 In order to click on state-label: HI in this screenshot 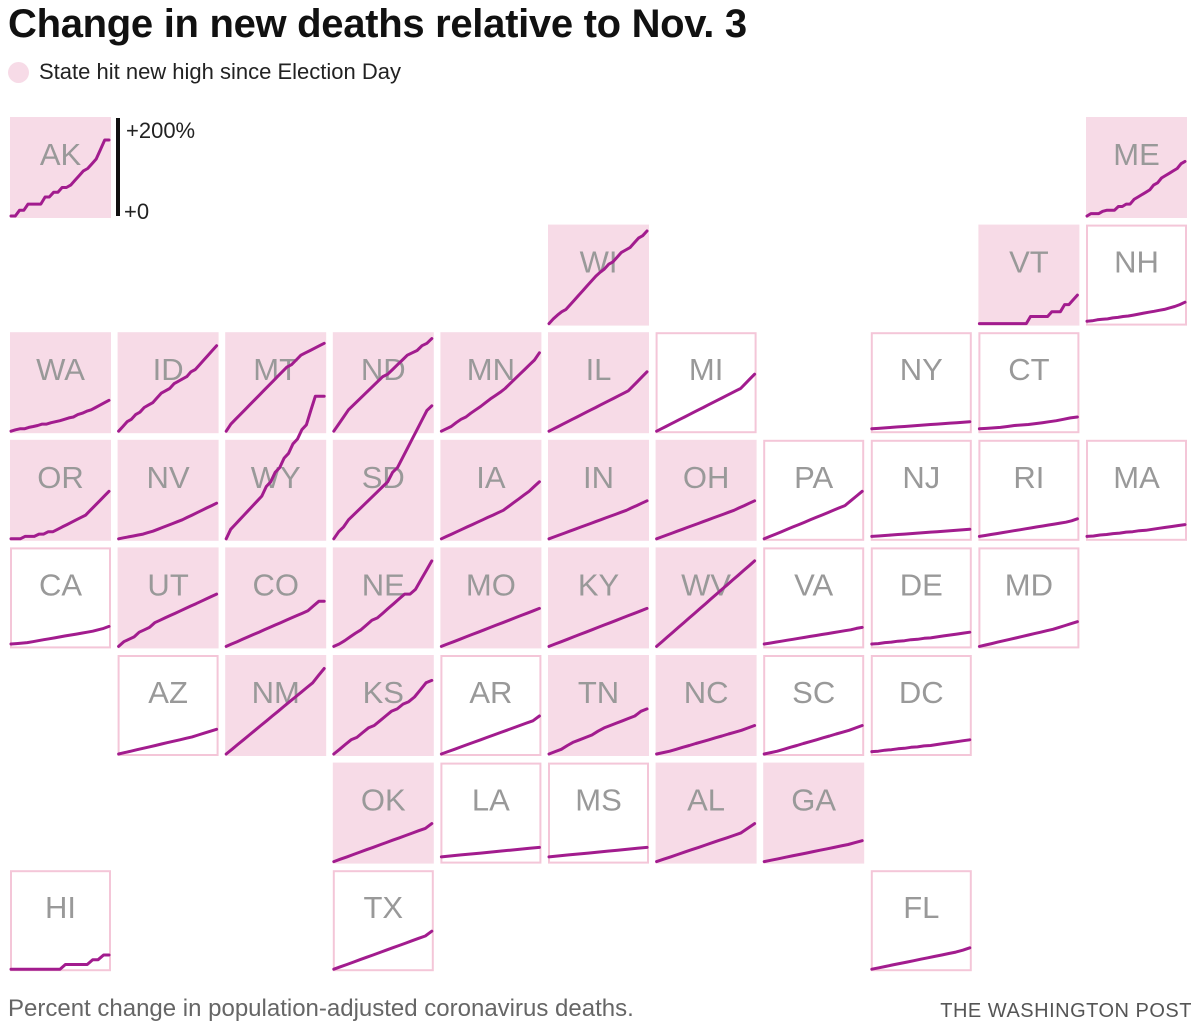, I will do `click(60, 907)`.